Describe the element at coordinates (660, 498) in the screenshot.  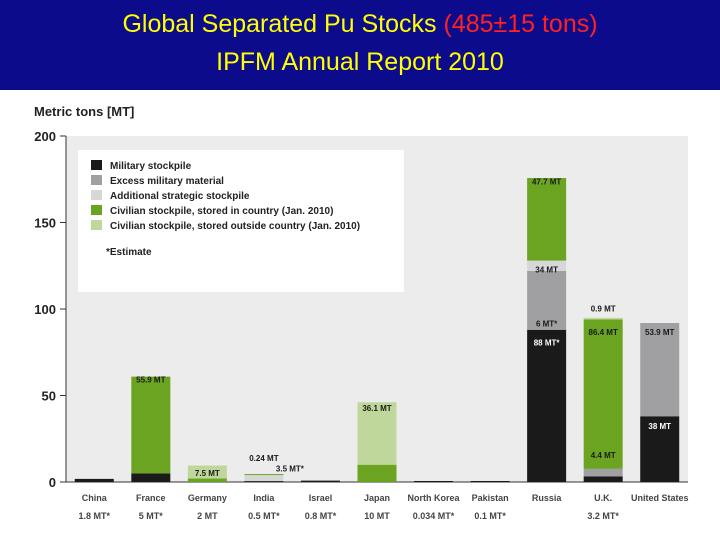
I see `x-category-label: United States` at that location.